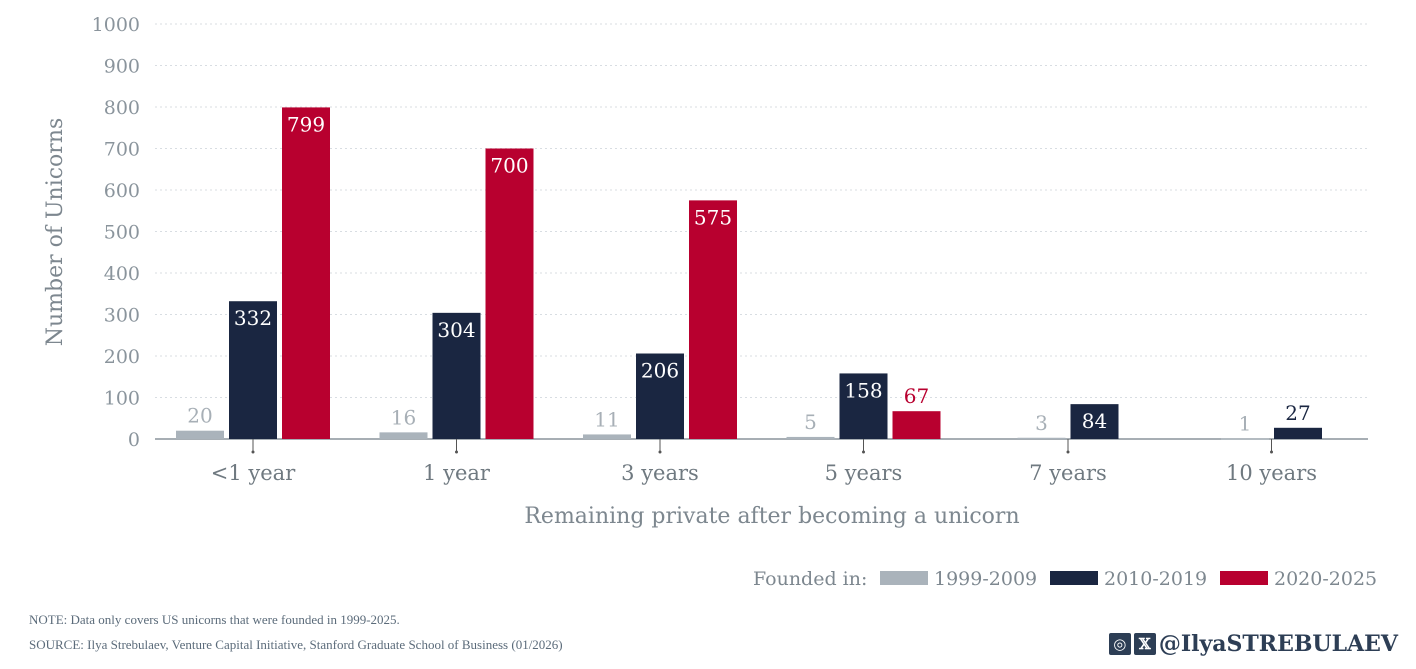 The width and height of the screenshot is (1416, 669). Describe the element at coordinates (122, 399) in the screenshot. I see `y-tick-label: 100` at that location.